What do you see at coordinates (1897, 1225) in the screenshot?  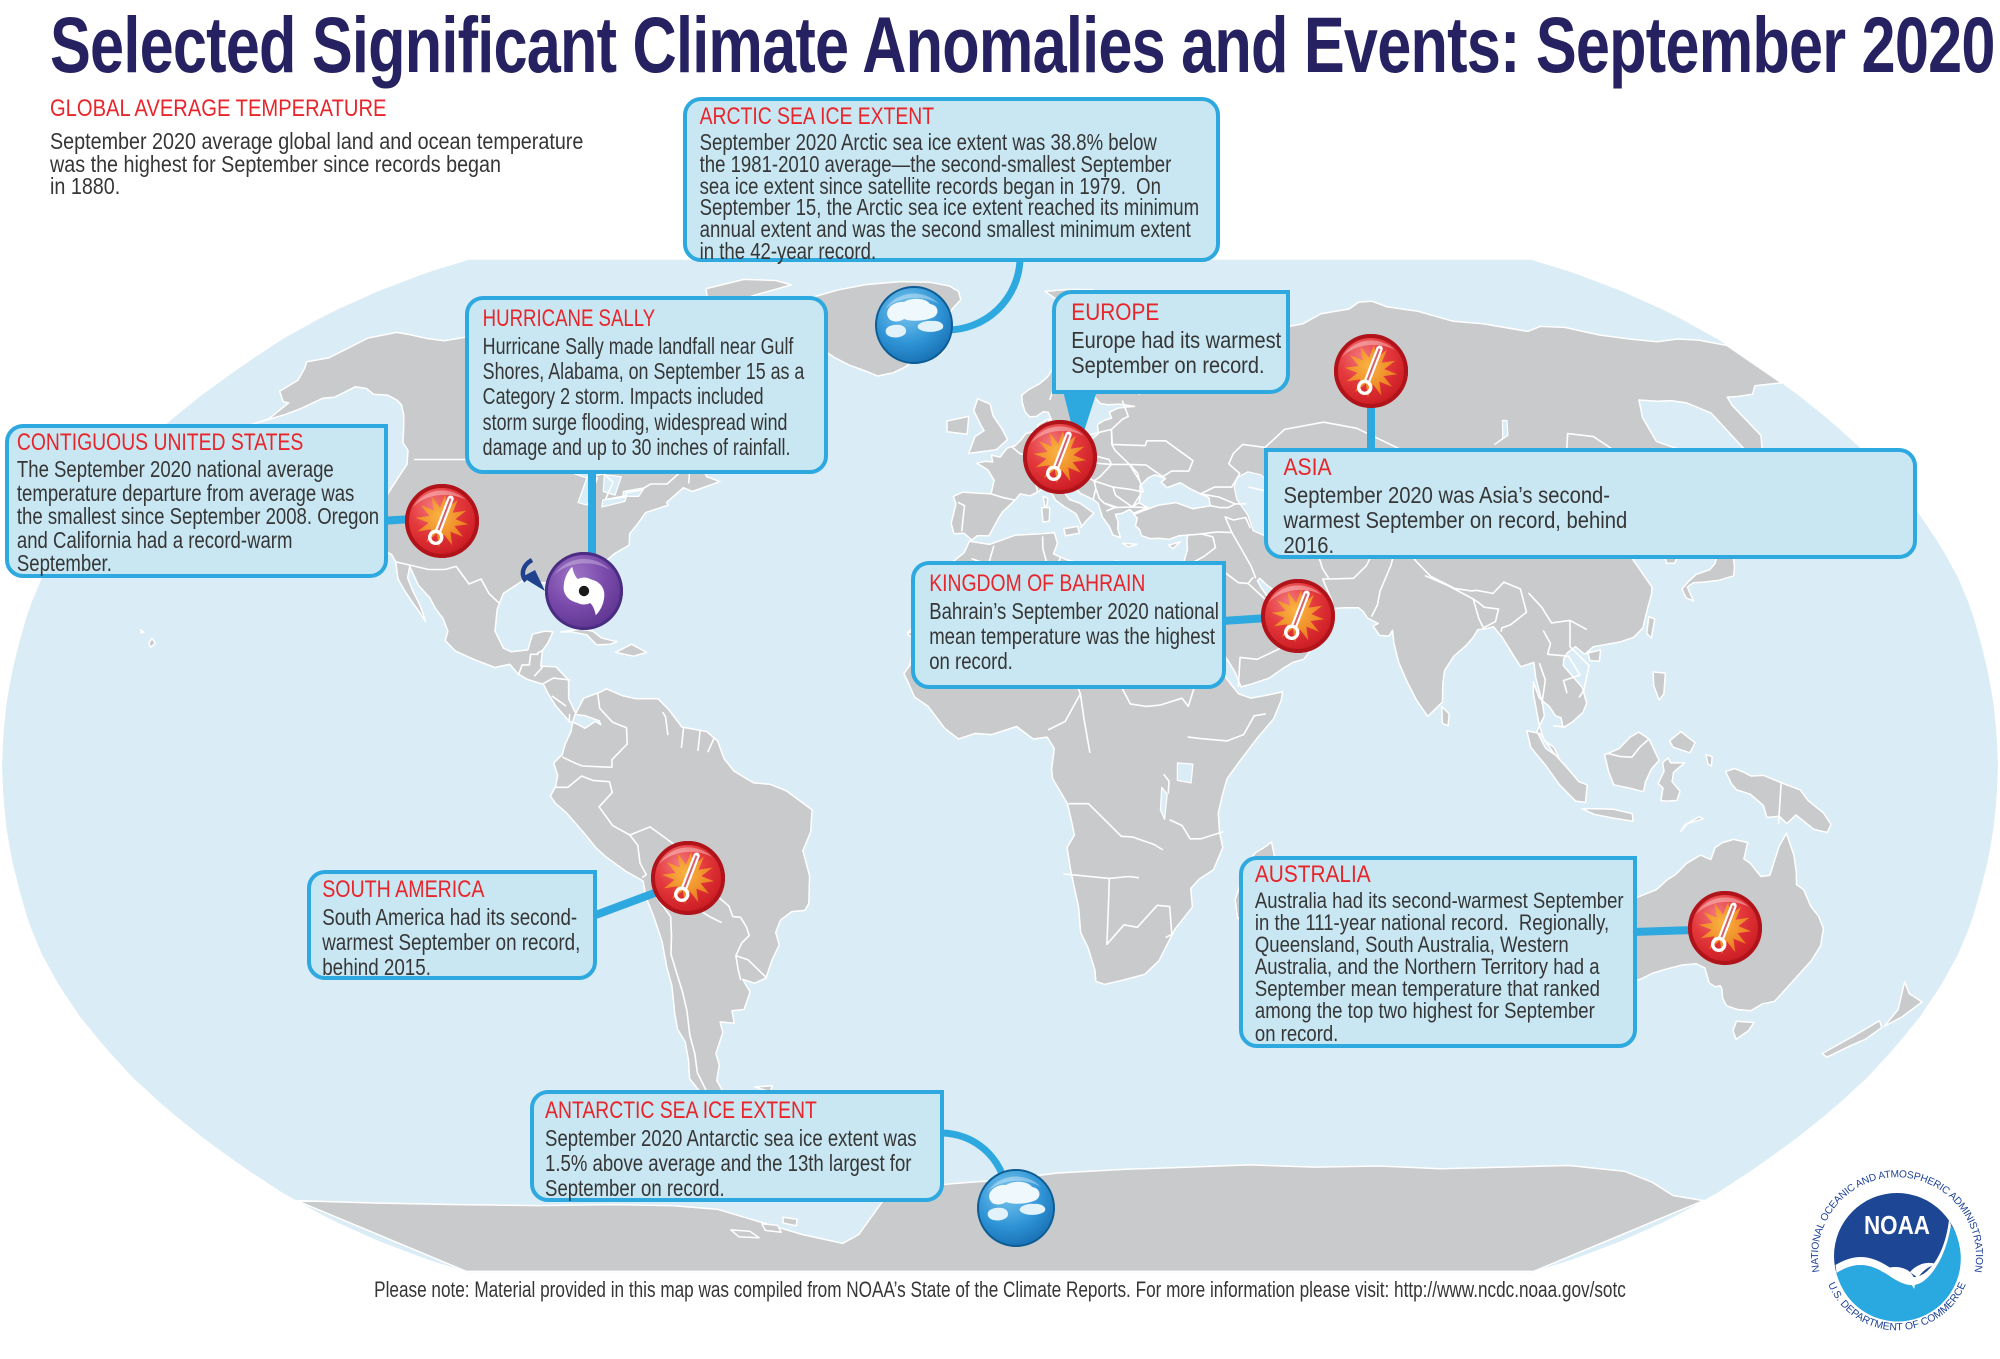 I see `svg-text: NOAA` at bounding box center [1897, 1225].